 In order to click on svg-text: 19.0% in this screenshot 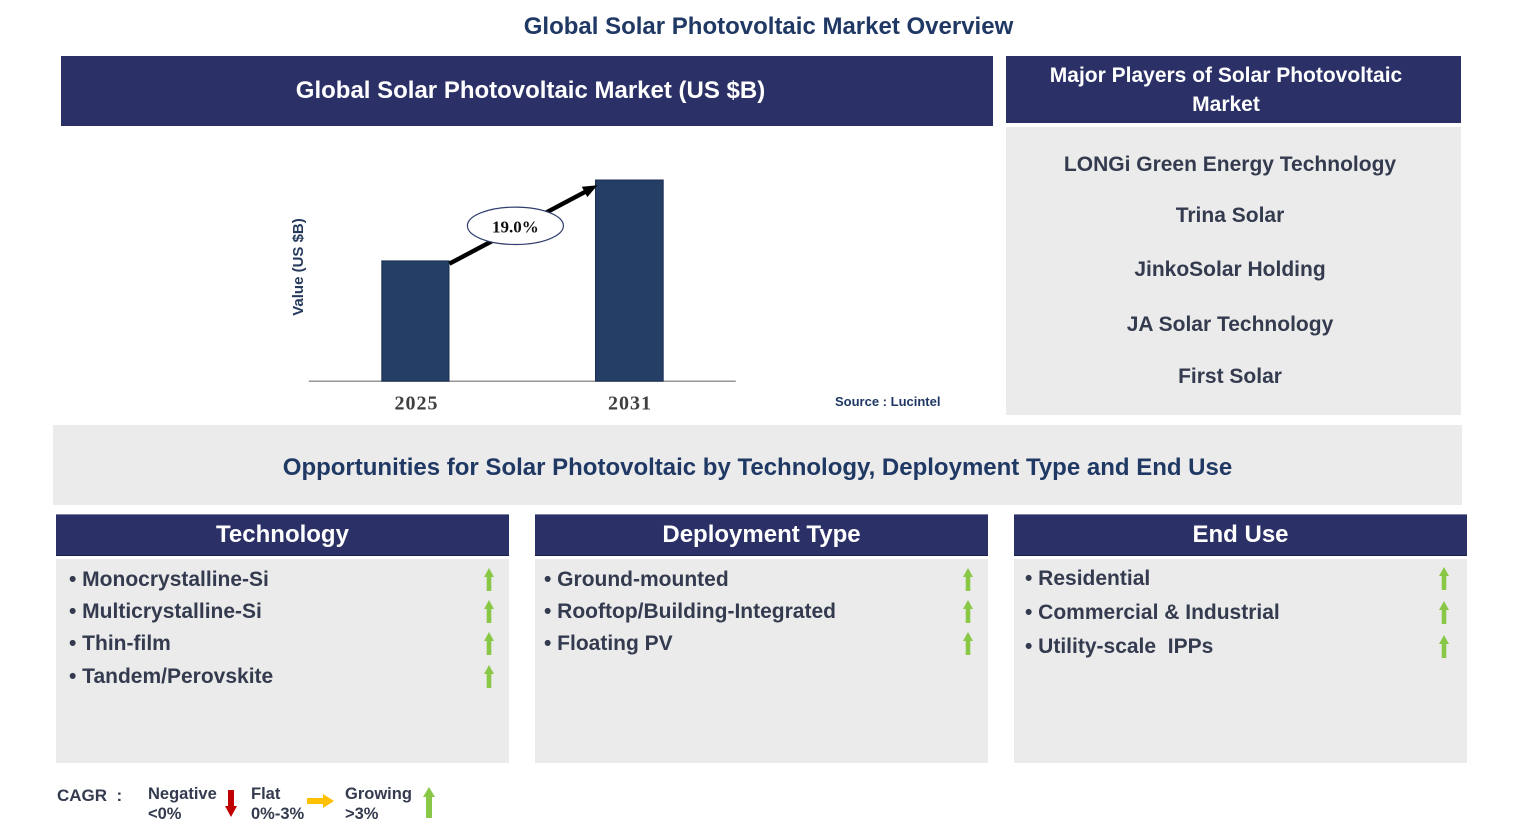, I will do `click(515, 227)`.